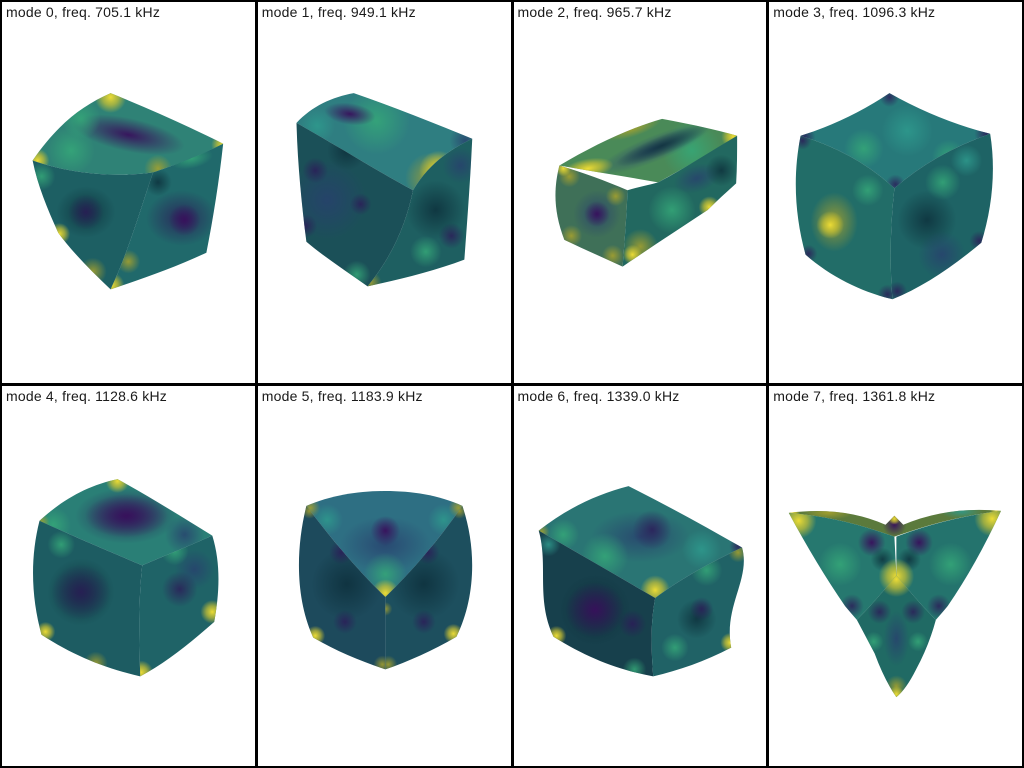 This screenshot has height=768, width=1024. What do you see at coordinates (338, 12) in the screenshot?
I see `panel-label: mode 1, freq. 949.1 kHz` at bounding box center [338, 12].